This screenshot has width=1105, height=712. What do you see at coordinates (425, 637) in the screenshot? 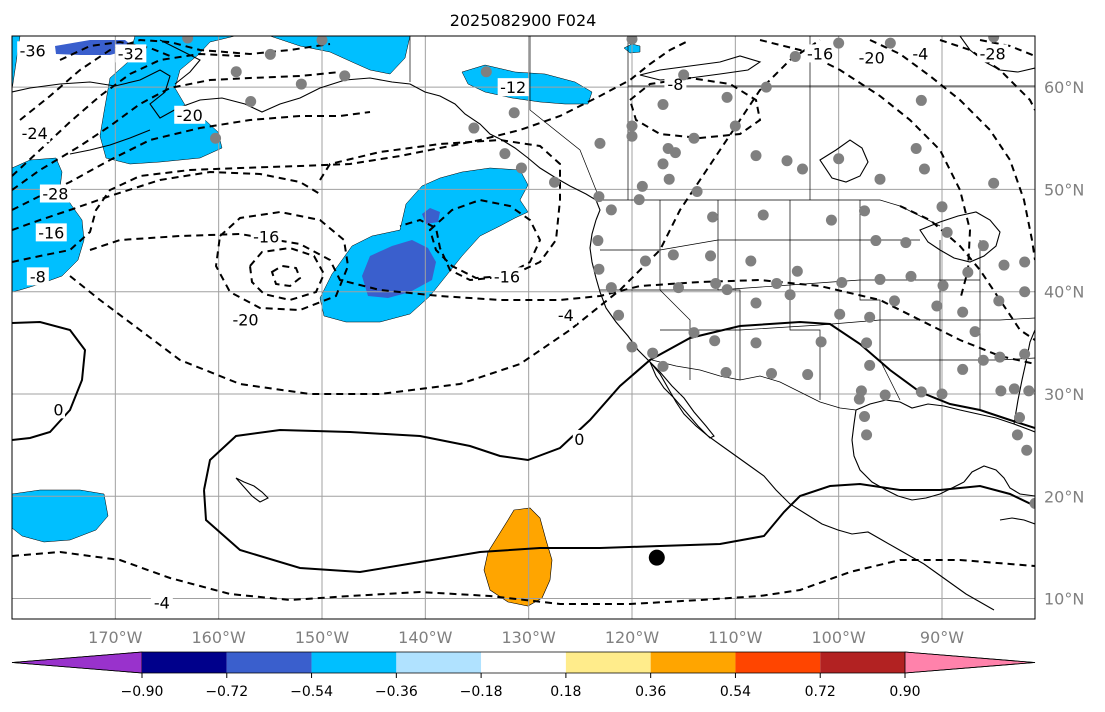
I see `lon-tick-label: 140°W` at bounding box center [425, 637].